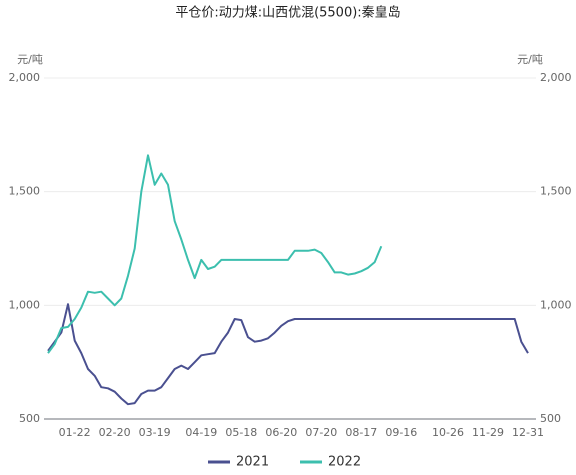 The image size is (576, 475). Describe the element at coordinates (550, 418) in the screenshot. I see `y2-tick-label: 500` at that location.